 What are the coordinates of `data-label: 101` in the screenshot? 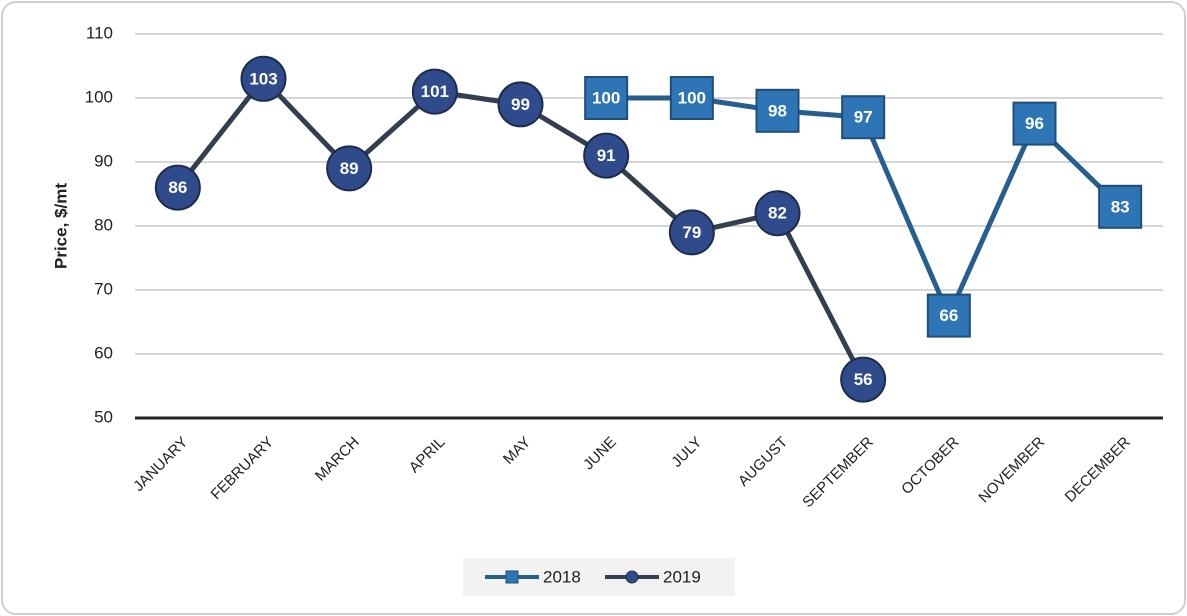 It's located at (435, 91).